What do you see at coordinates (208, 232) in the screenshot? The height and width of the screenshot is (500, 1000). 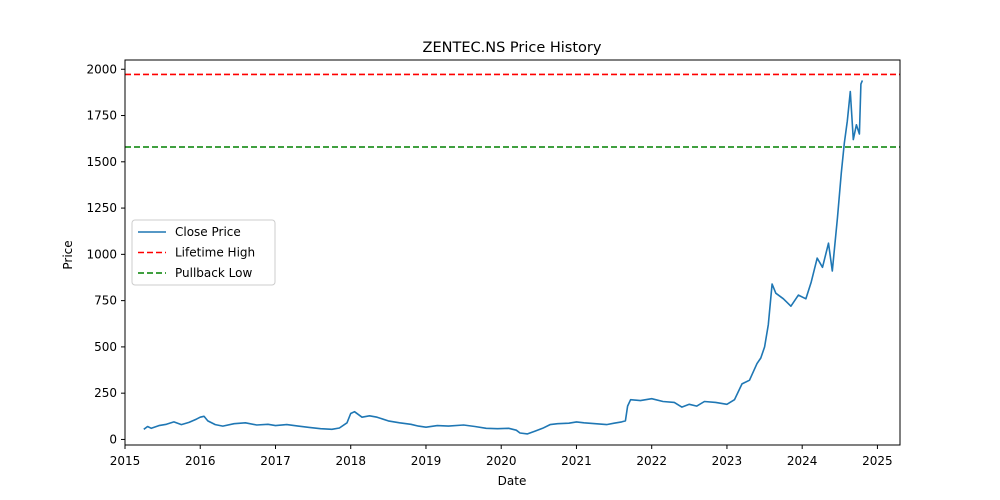 I see `legend-label: Close Price` at bounding box center [208, 232].